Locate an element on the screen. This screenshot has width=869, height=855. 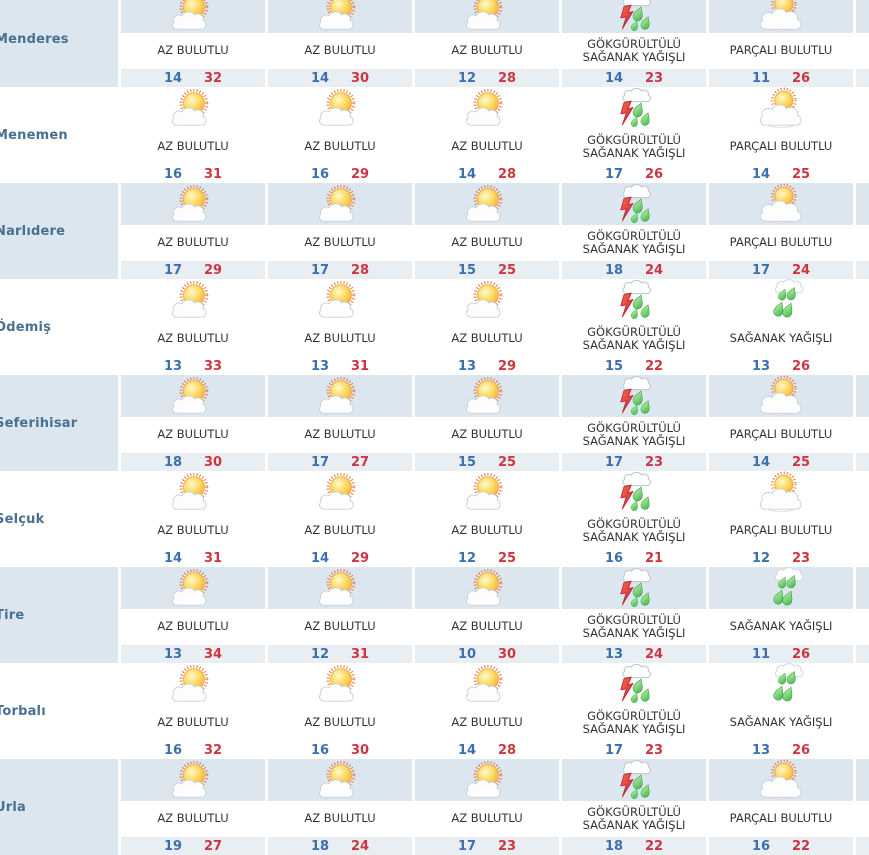
forecast-day-cell: AZ BULUTLU 17 29 is located at coordinates (193, 231).